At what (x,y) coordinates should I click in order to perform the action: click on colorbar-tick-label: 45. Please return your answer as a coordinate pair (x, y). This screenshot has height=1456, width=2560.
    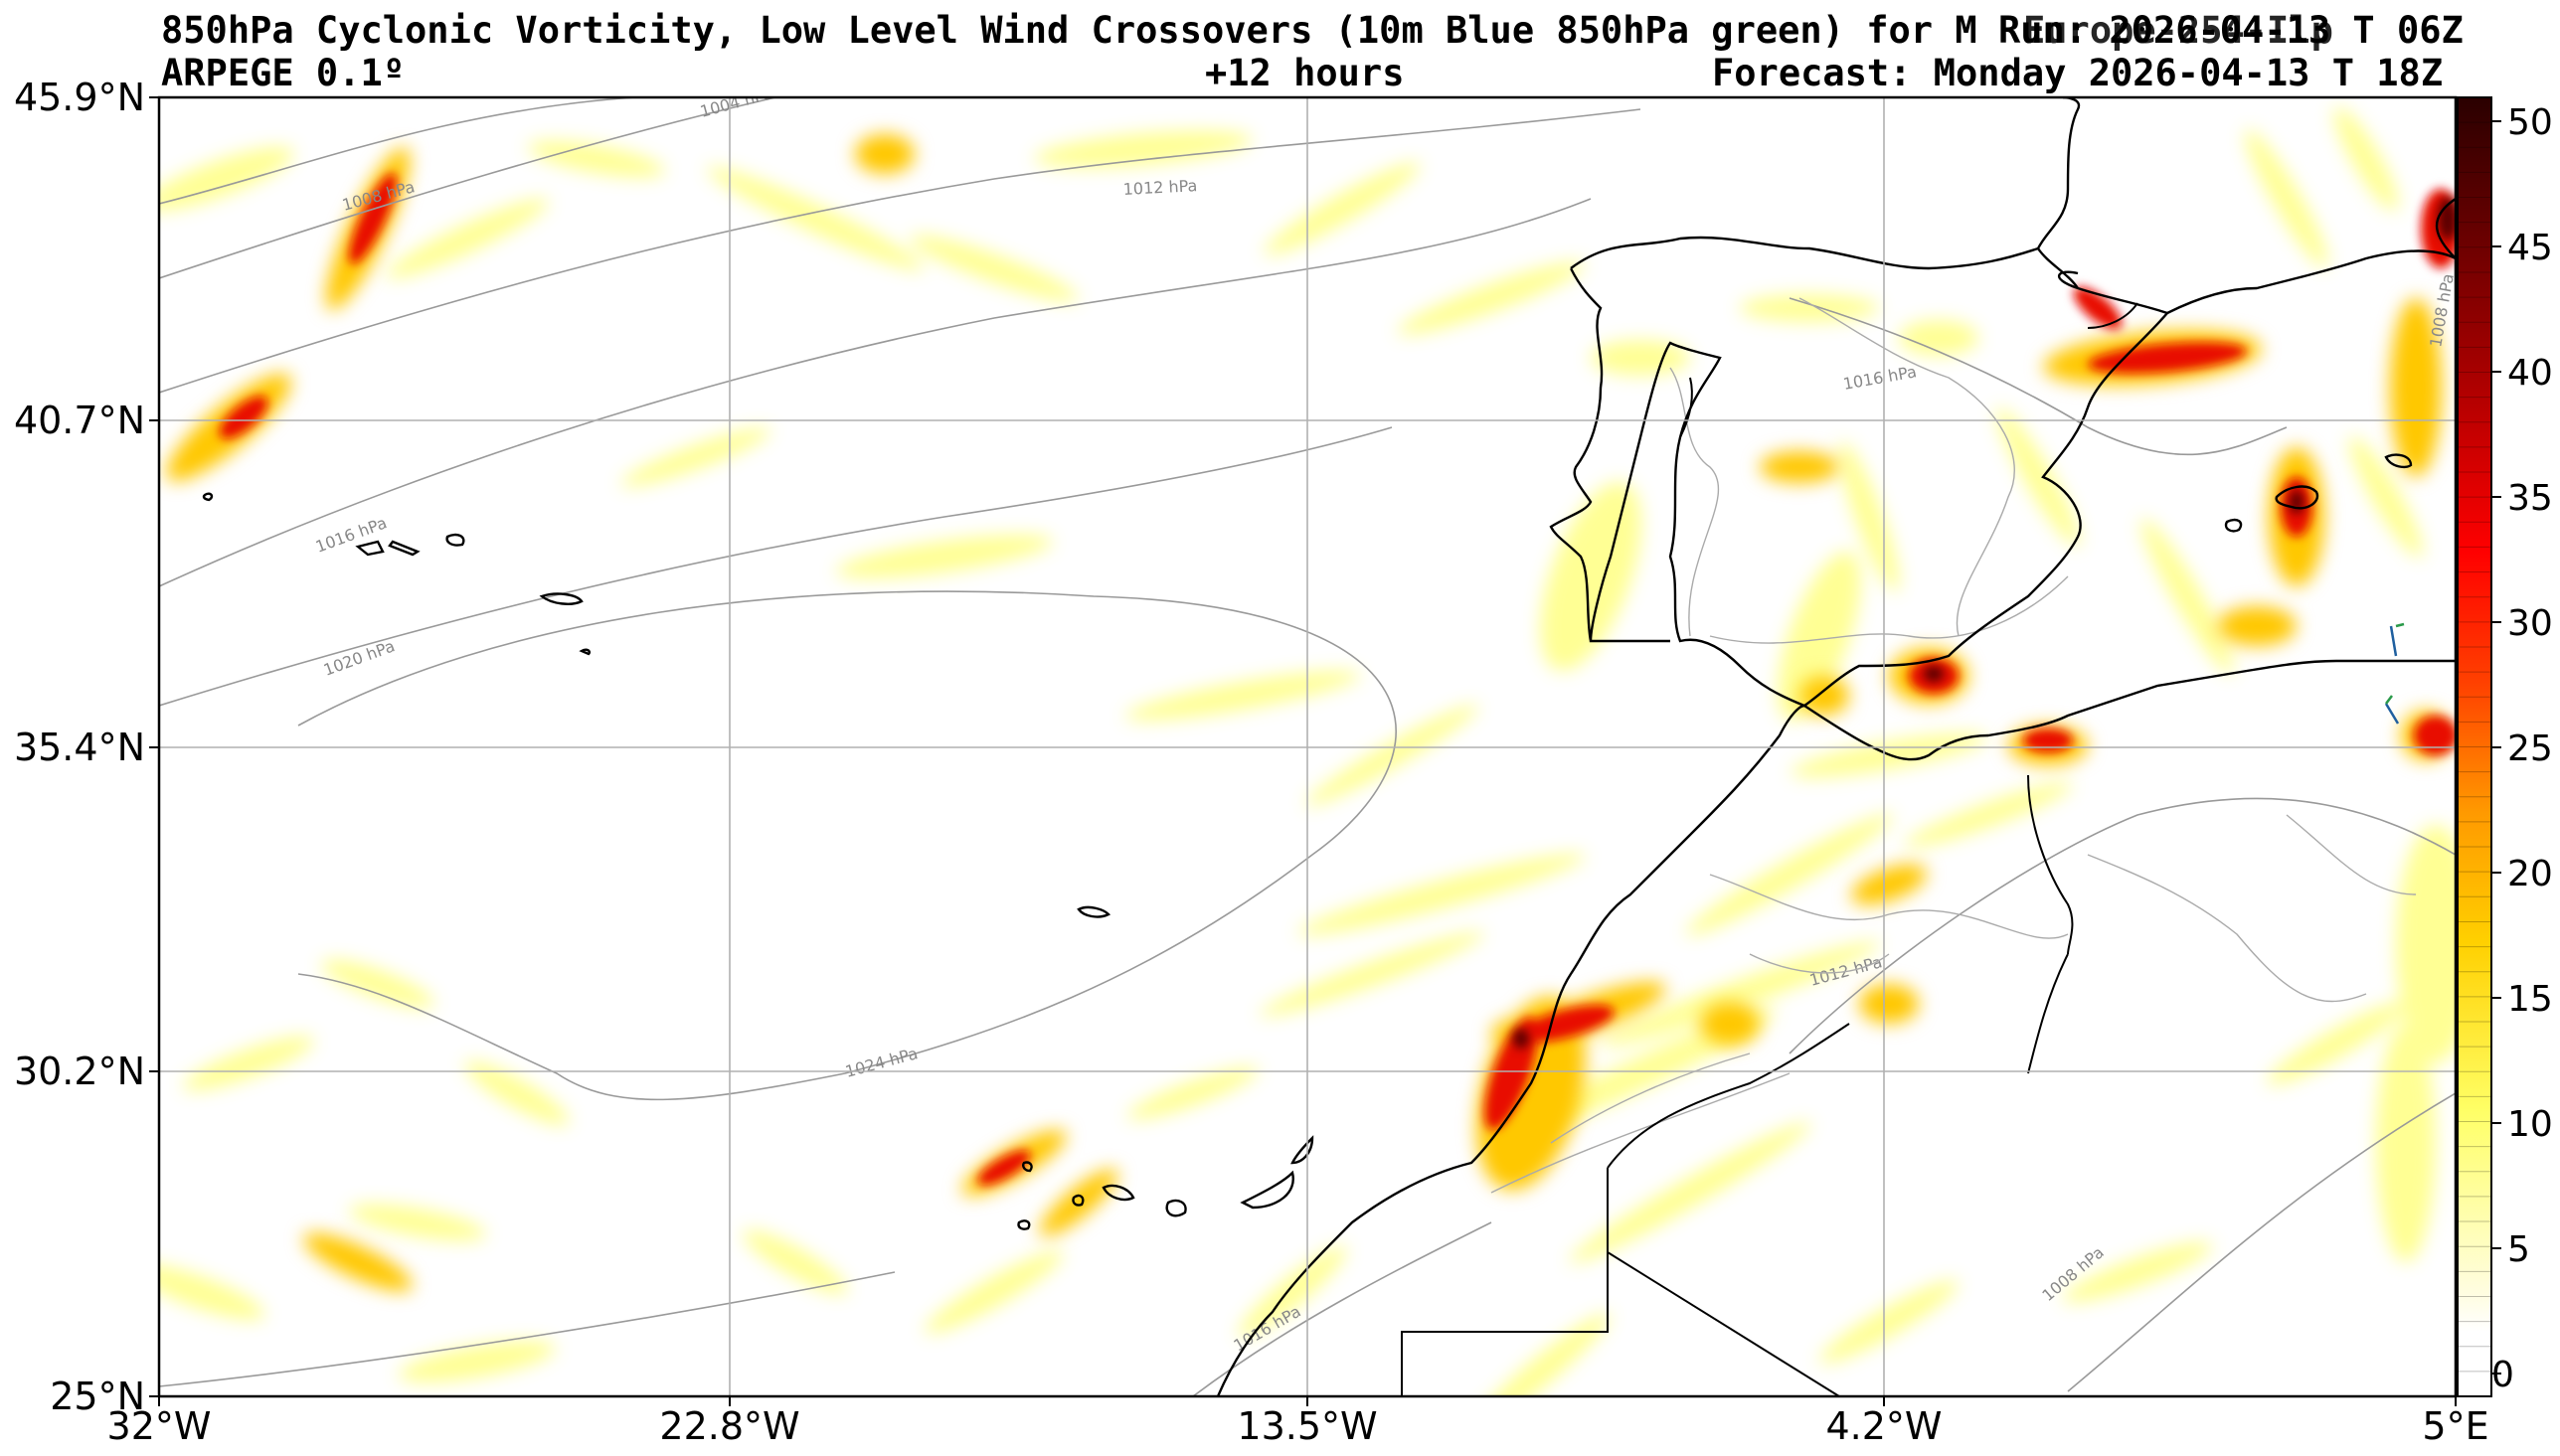
    Looking at the image, I should click on (2530, 248).